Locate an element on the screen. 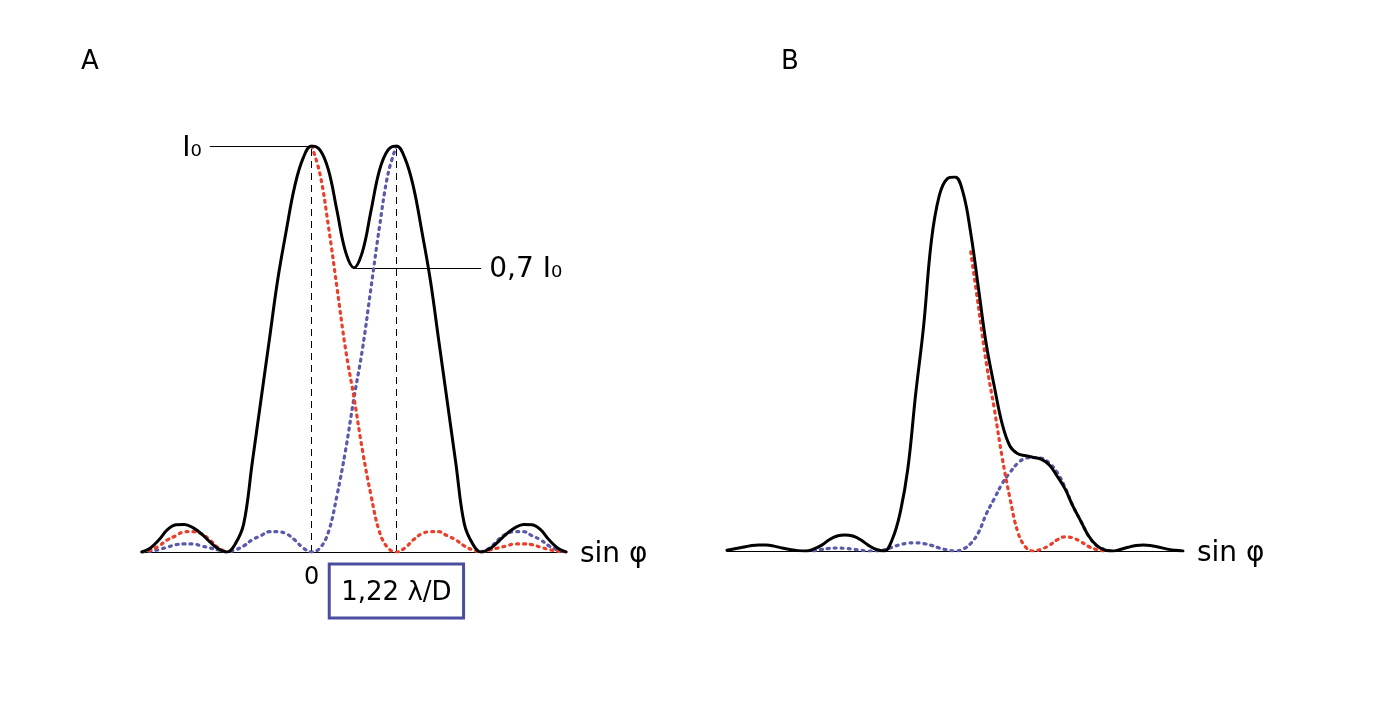 Image resolution: width=1400 pixels, height=702 pixels. chart-title: A is located at coordinates (90, 60).